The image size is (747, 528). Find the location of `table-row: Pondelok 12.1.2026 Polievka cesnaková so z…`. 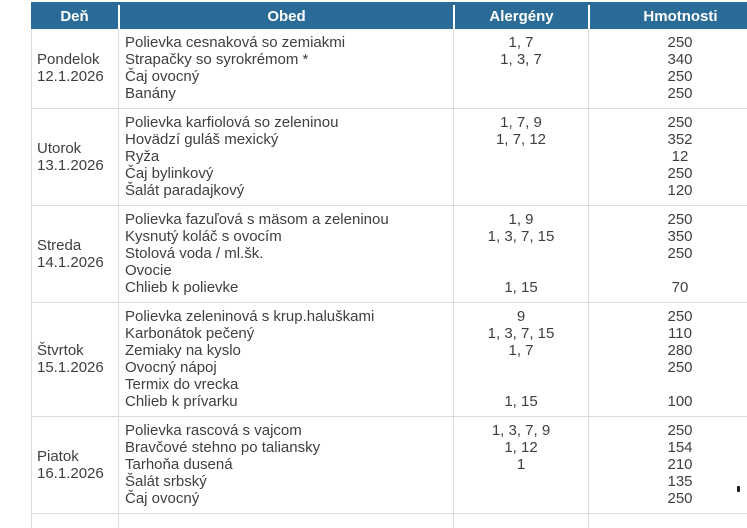

table-row: Pondelok 12.1.2026 Polievka cesnaková so z… is located at coordinates (389, 69).